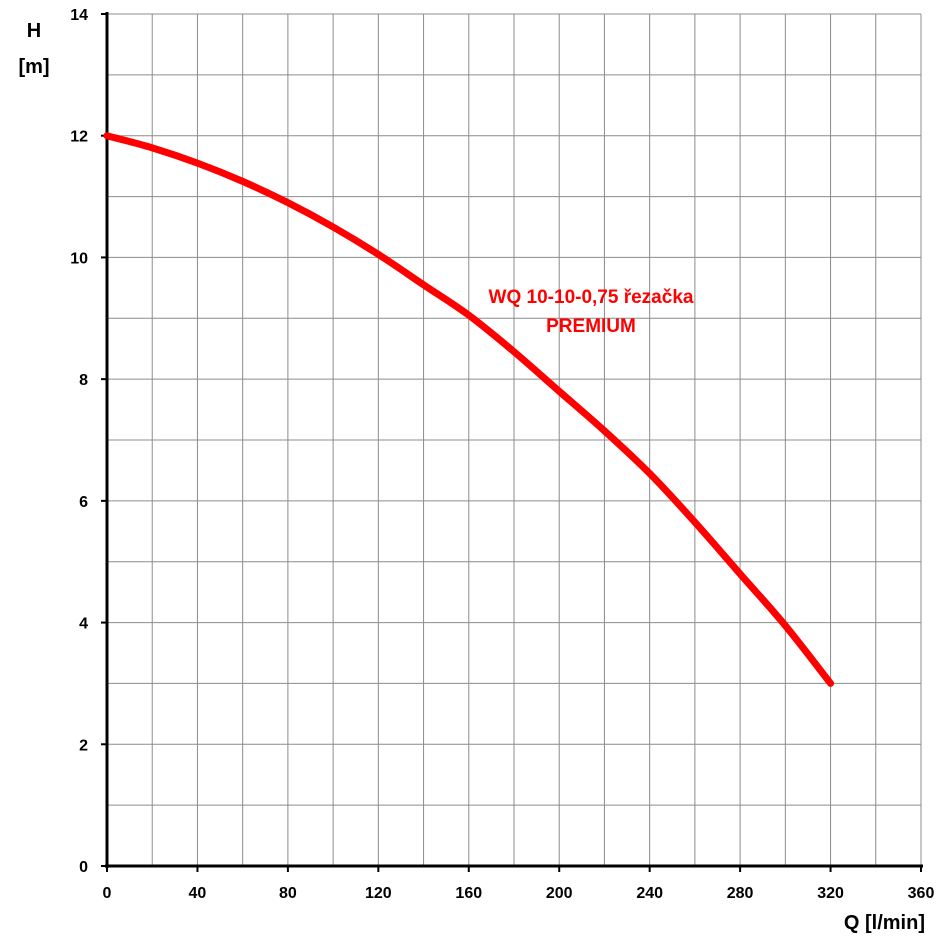  I want to click on y-tick-label: 14, so click(79, 15).